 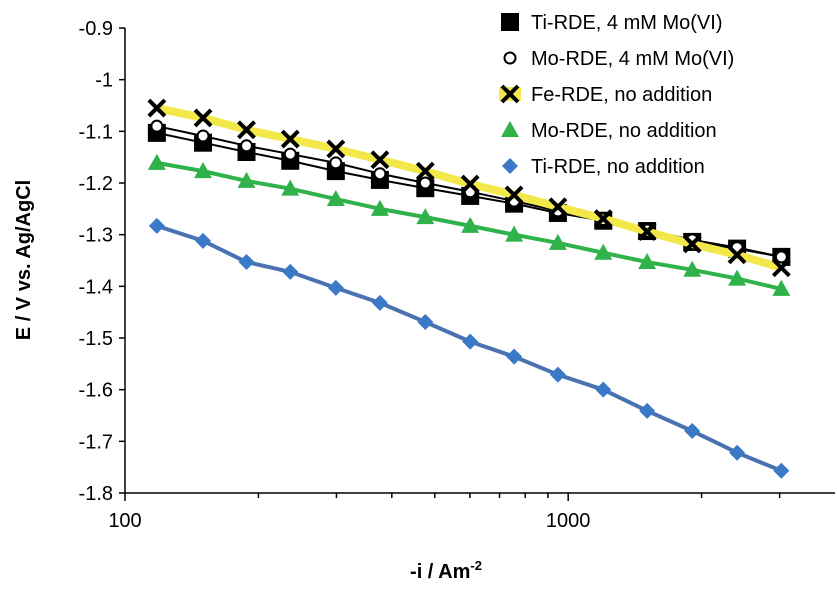 I want to click on legend-label: Ti-RDE, 4 mM Mo(VI), so click(x=626, y=23).